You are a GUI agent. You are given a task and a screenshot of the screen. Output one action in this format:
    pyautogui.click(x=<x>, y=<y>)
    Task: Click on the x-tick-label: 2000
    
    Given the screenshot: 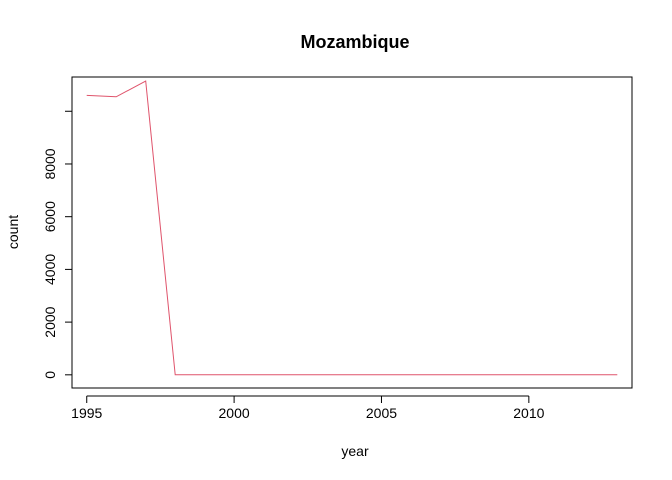 What is the action you would take?
    pyautogui.click(x=234, y=413)
    